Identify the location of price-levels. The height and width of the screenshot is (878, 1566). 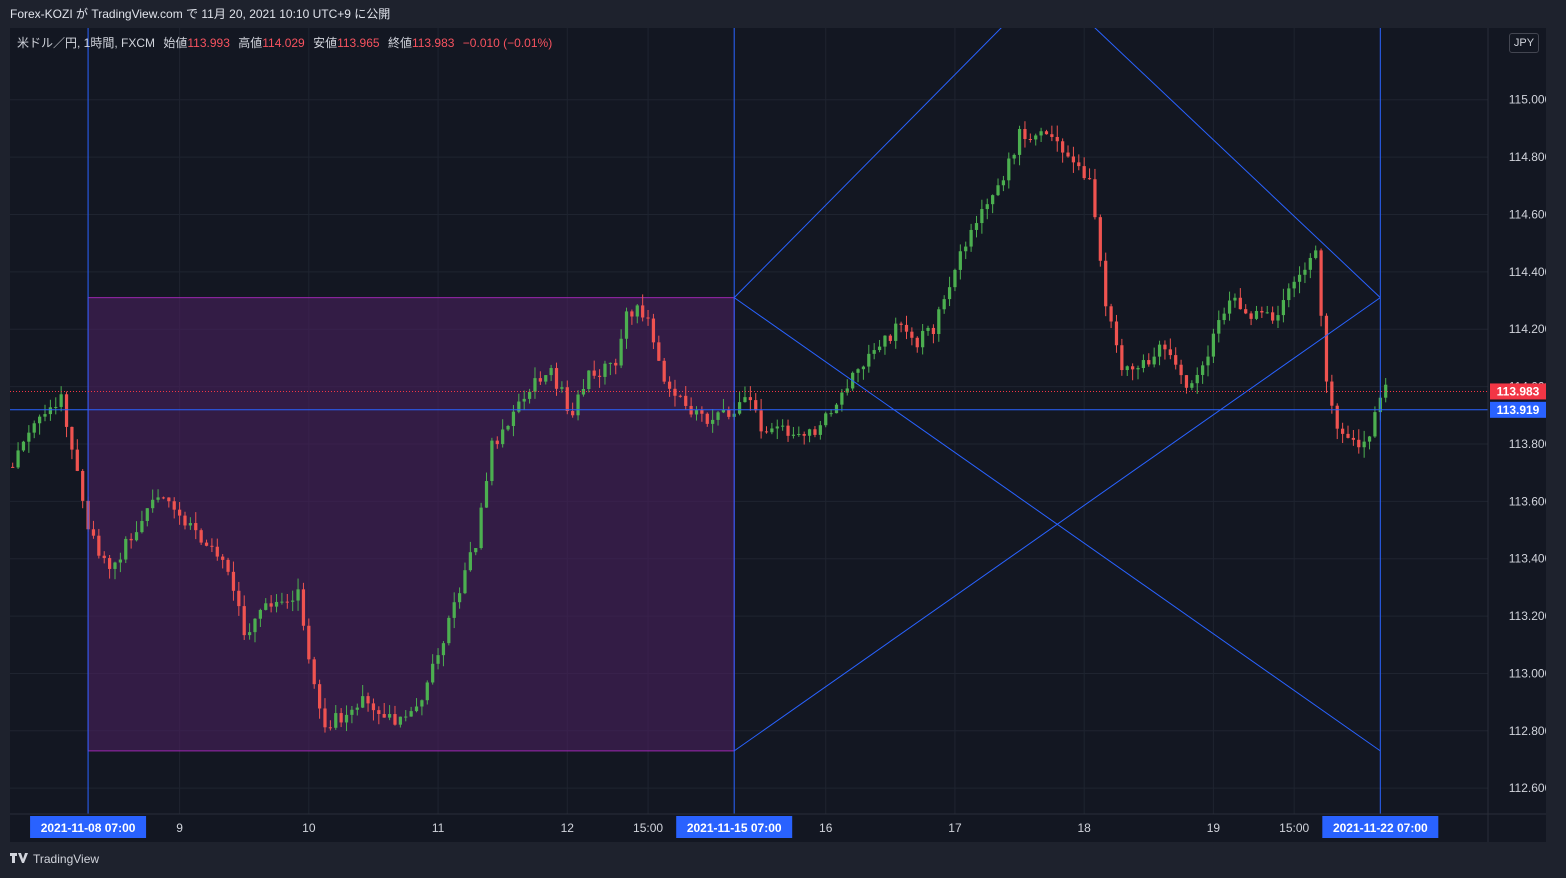
(749, 400).